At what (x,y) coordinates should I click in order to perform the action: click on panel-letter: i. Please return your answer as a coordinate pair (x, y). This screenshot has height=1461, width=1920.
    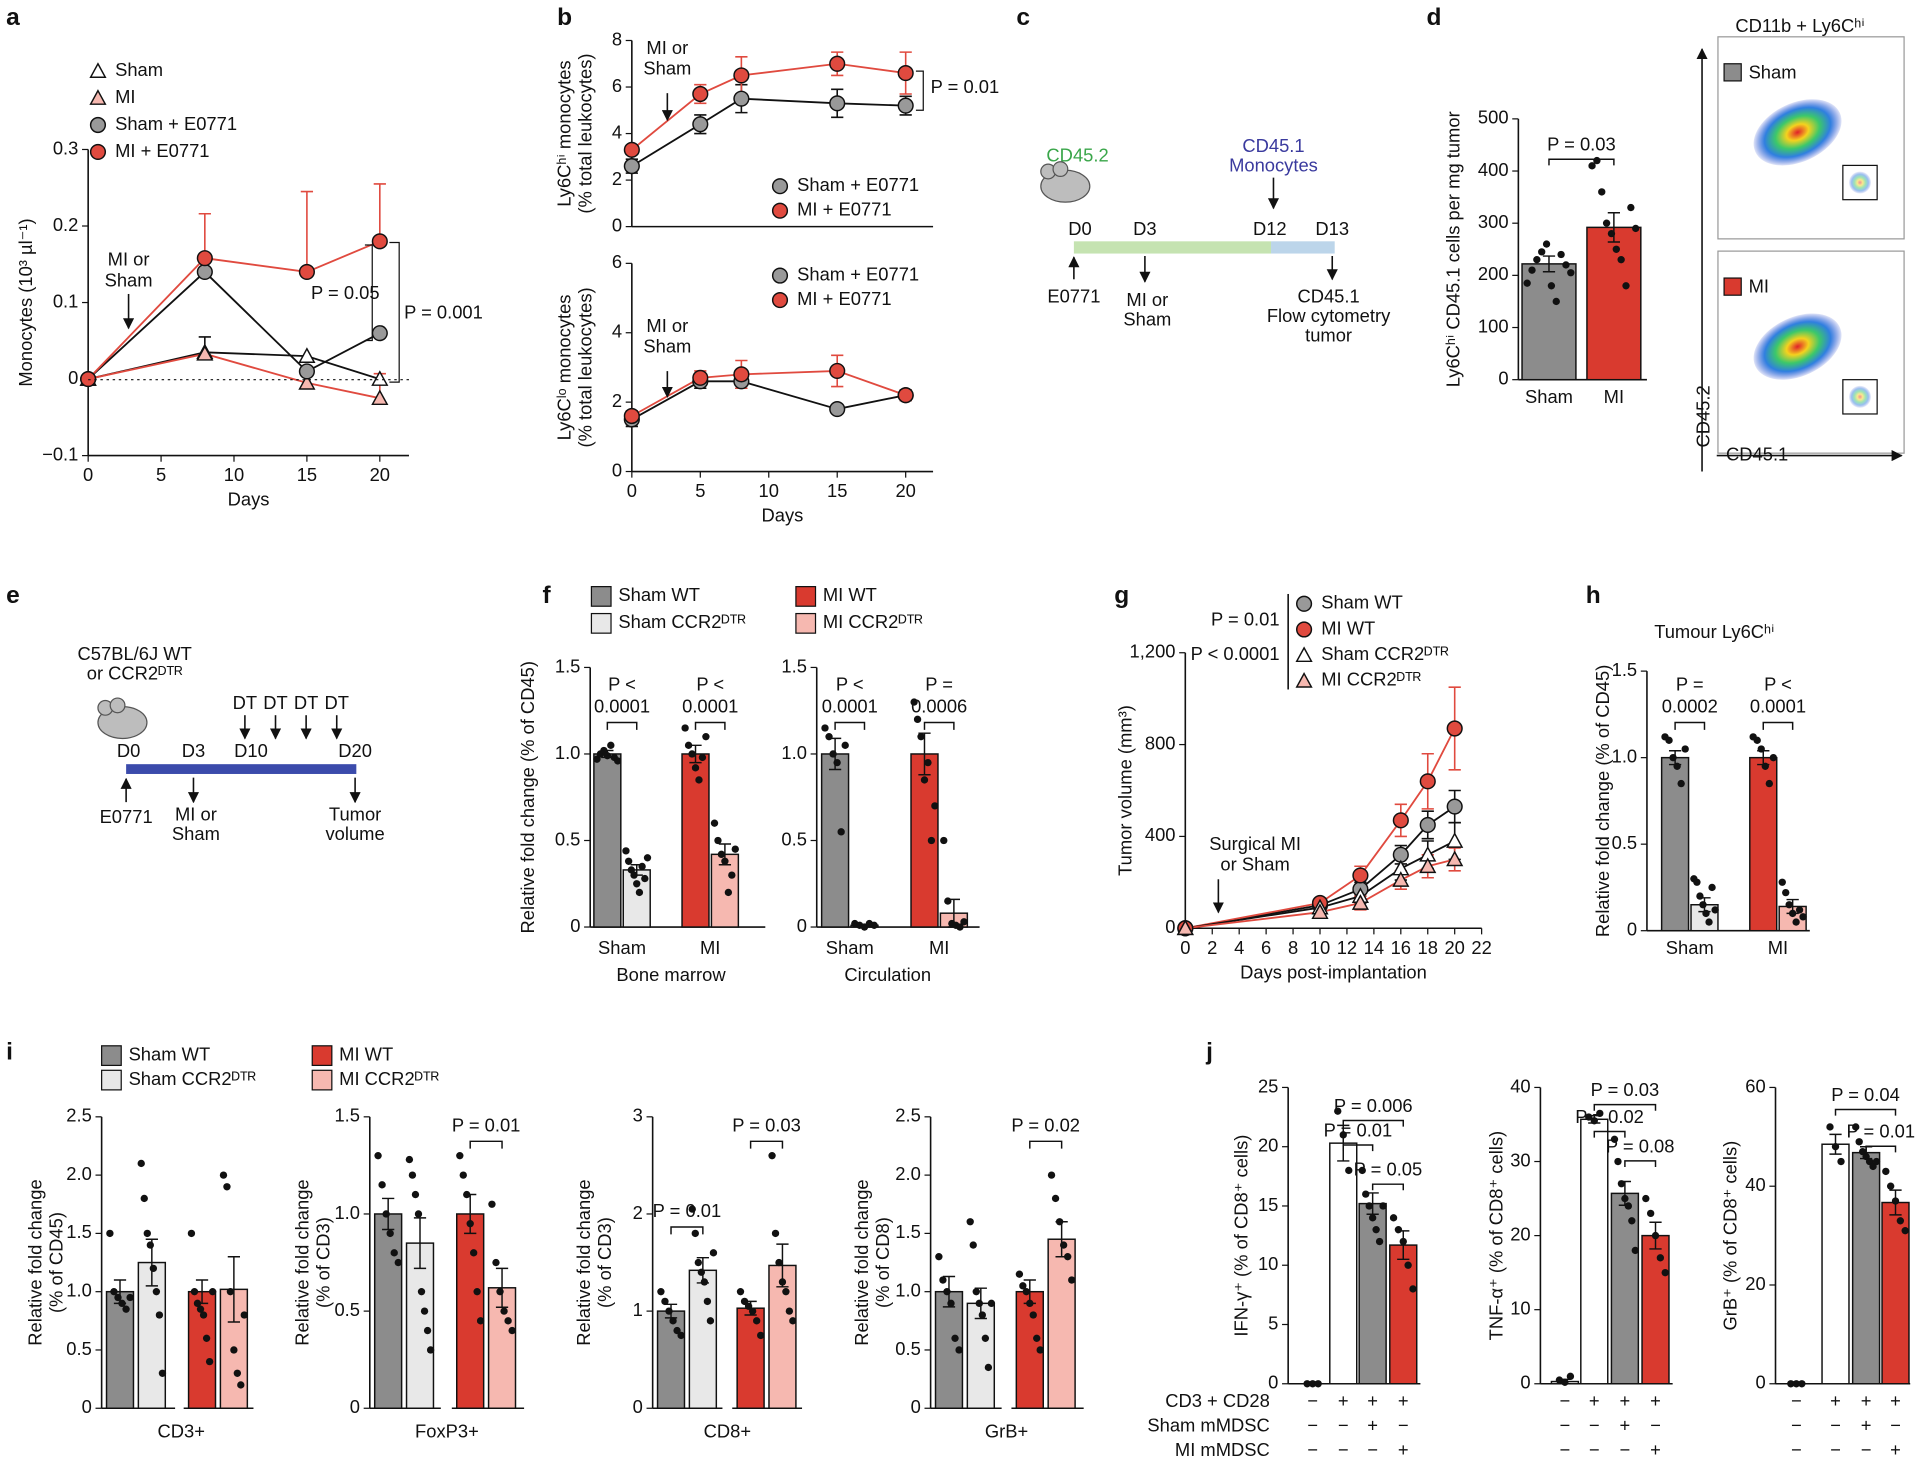
    Looking at the image, I should click on (9, 1052).